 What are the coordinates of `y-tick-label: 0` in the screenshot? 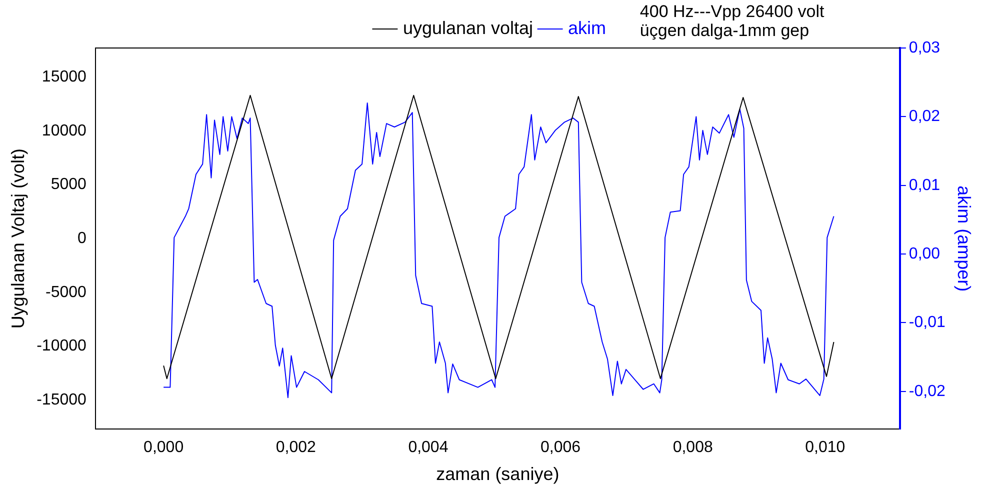 It's located at (82, 239).